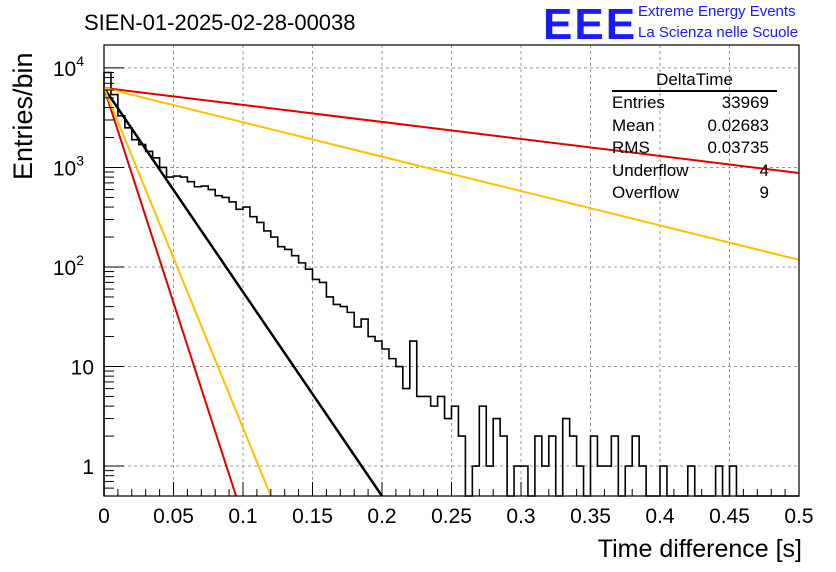 Image resolution: width=836 pixels, height=572 pixels. Describe the element at coordinates (638, 102) in the screenshot. I see `stats-label: Entries` at that location.